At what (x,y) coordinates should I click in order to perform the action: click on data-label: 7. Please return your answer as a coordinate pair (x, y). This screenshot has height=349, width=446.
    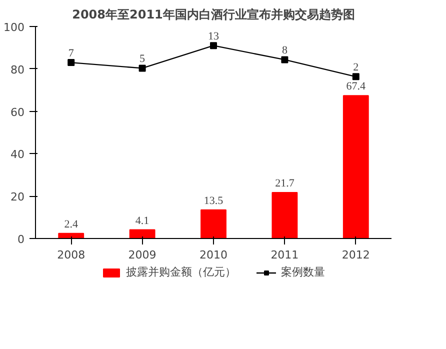
    Looking at the image, I should click on (71, 54).